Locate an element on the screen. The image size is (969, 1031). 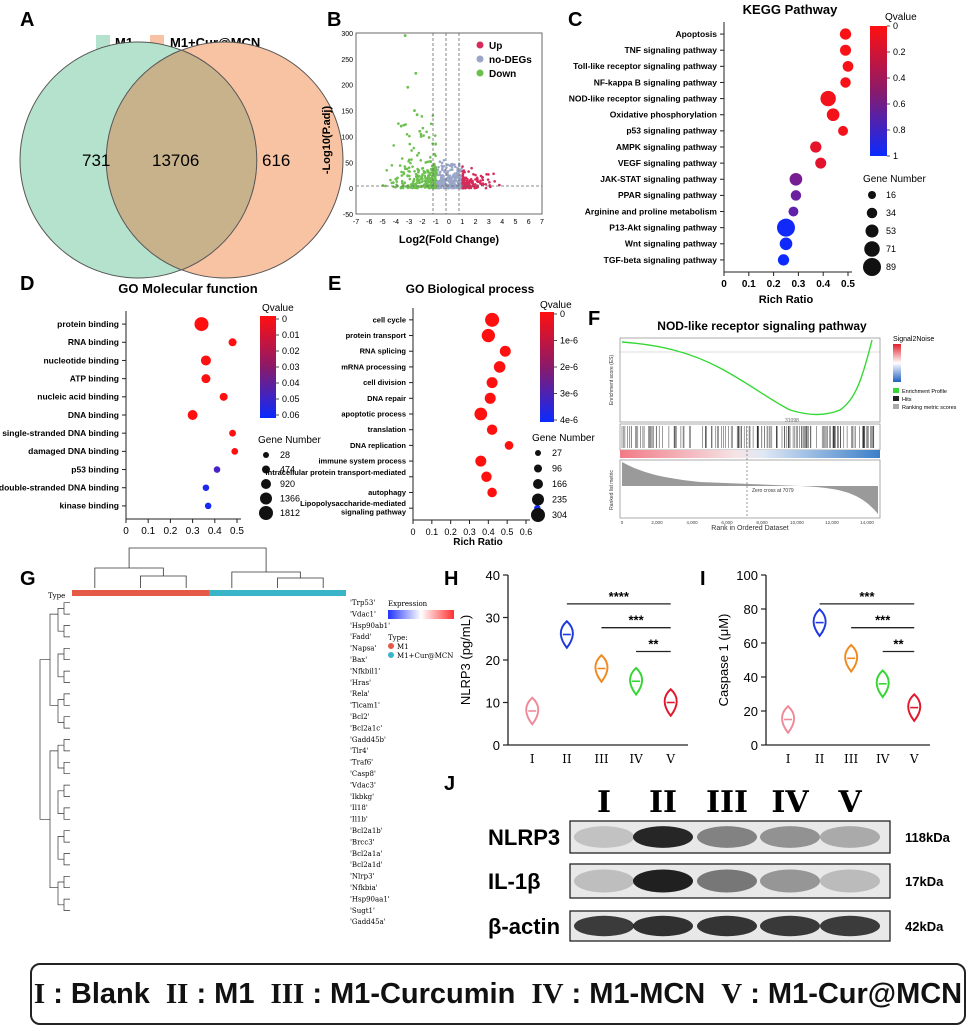
panel-letter-h: H is located at coordinates (451, 579).